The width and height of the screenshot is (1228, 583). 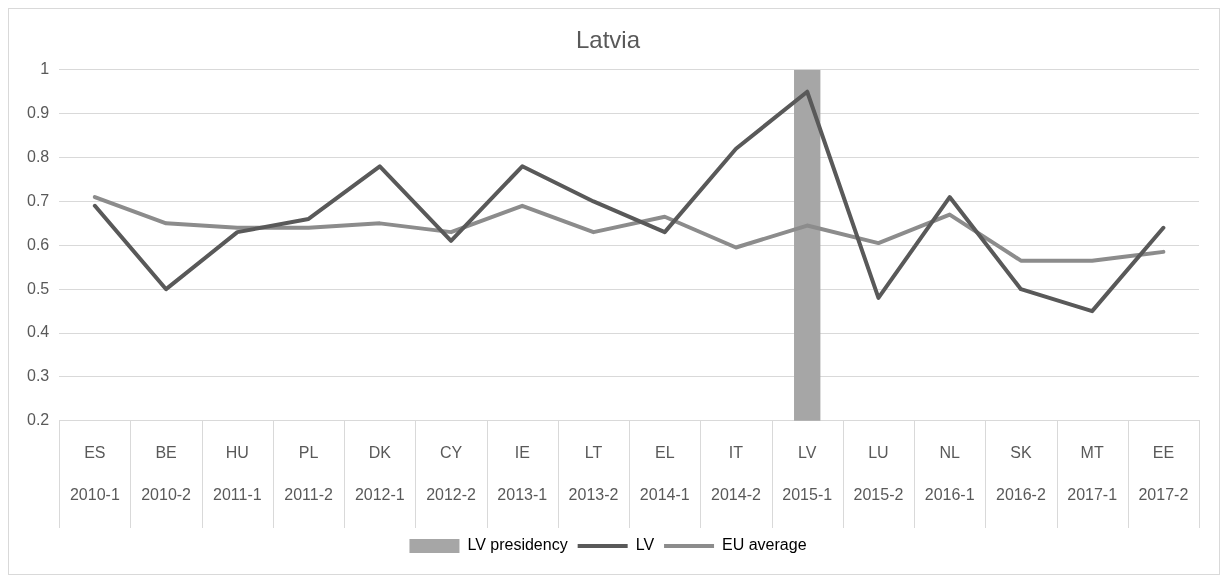 What do you see at coordinates (38, 113) in the screenshot?
I see `y-tick-label: 0.9` at bounding box center [38, 113].